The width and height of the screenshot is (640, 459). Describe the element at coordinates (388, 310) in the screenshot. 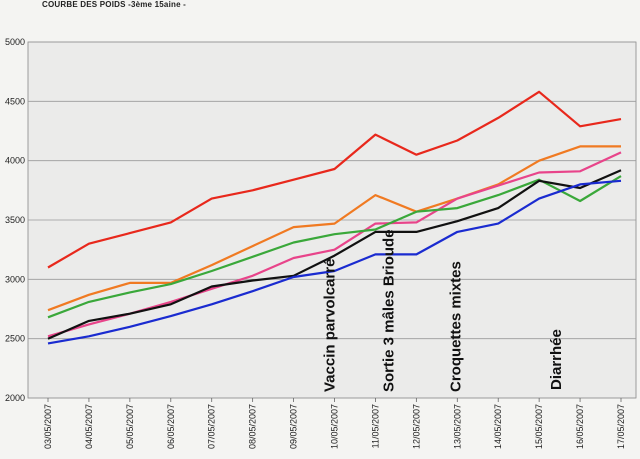

I see `annotation-label: Sortie 3 mâles Brioude` at that location.